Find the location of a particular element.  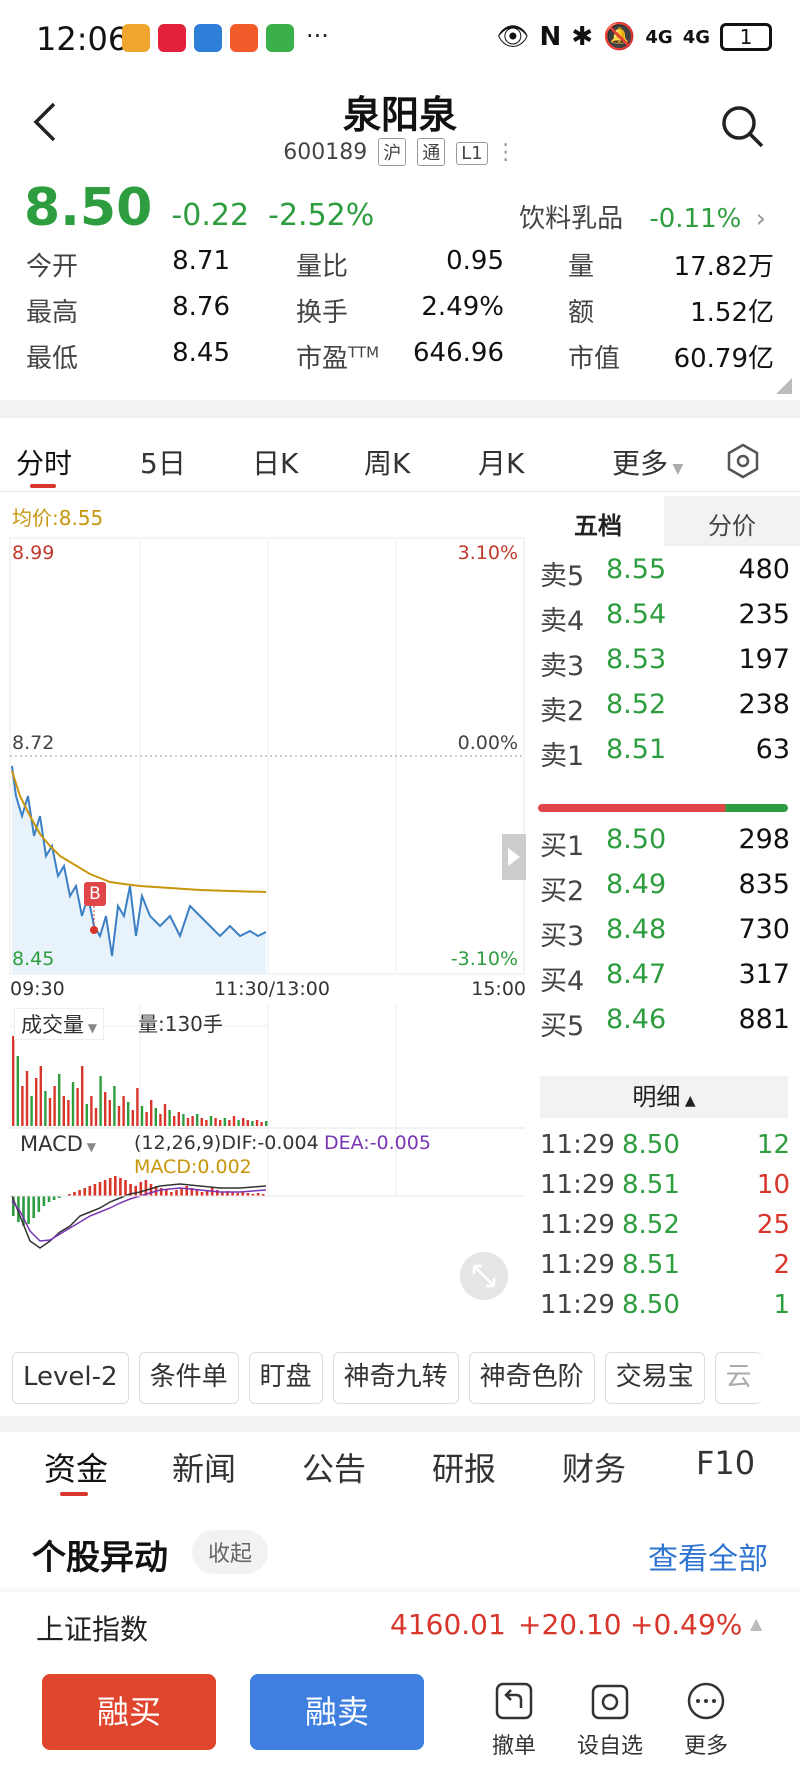

tag-level: L1 is located at coordinates (472, 153).